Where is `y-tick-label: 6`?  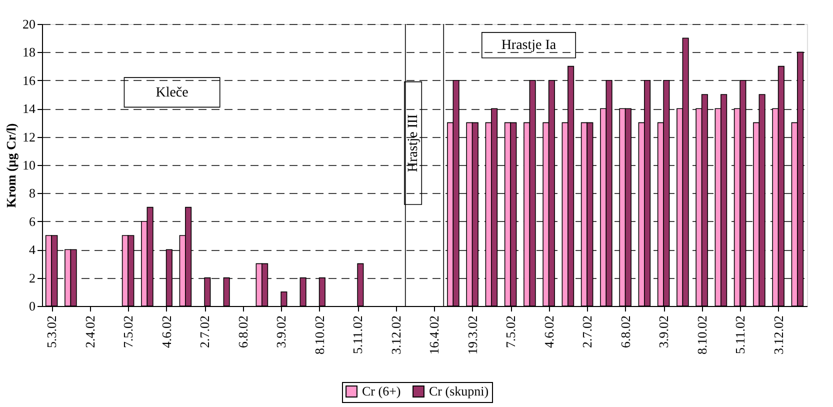 y-tick-label: 6 is located at coordinates (32, 221).